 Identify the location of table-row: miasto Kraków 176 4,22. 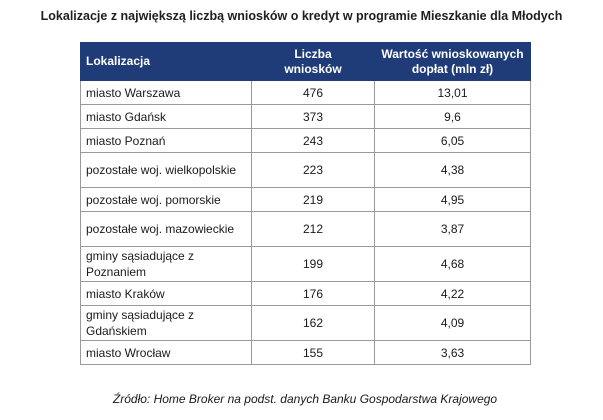
(305, 293).